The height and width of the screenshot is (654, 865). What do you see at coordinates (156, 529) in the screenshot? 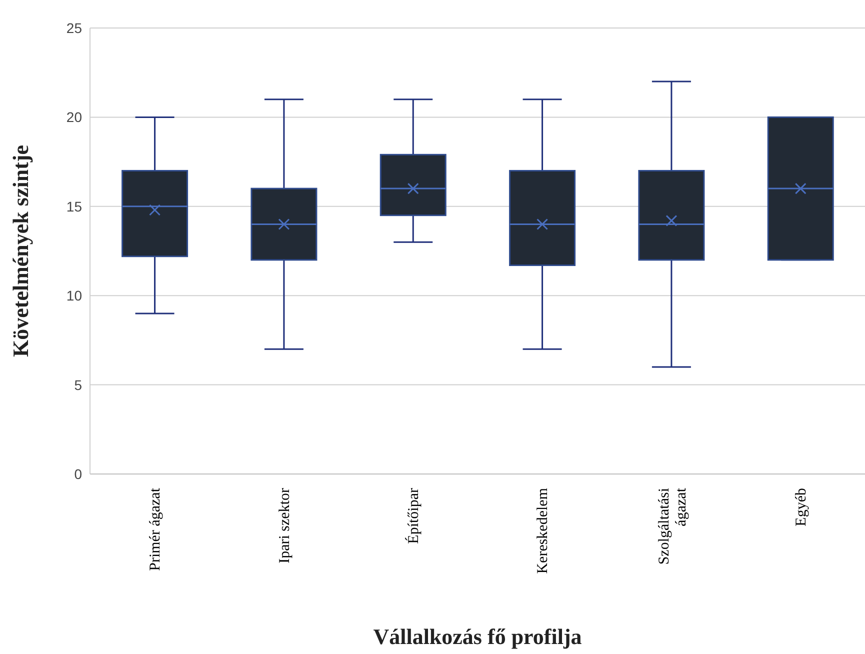
I see `x-tick-label: Primér ágazat` at bounding box center [156, 529].